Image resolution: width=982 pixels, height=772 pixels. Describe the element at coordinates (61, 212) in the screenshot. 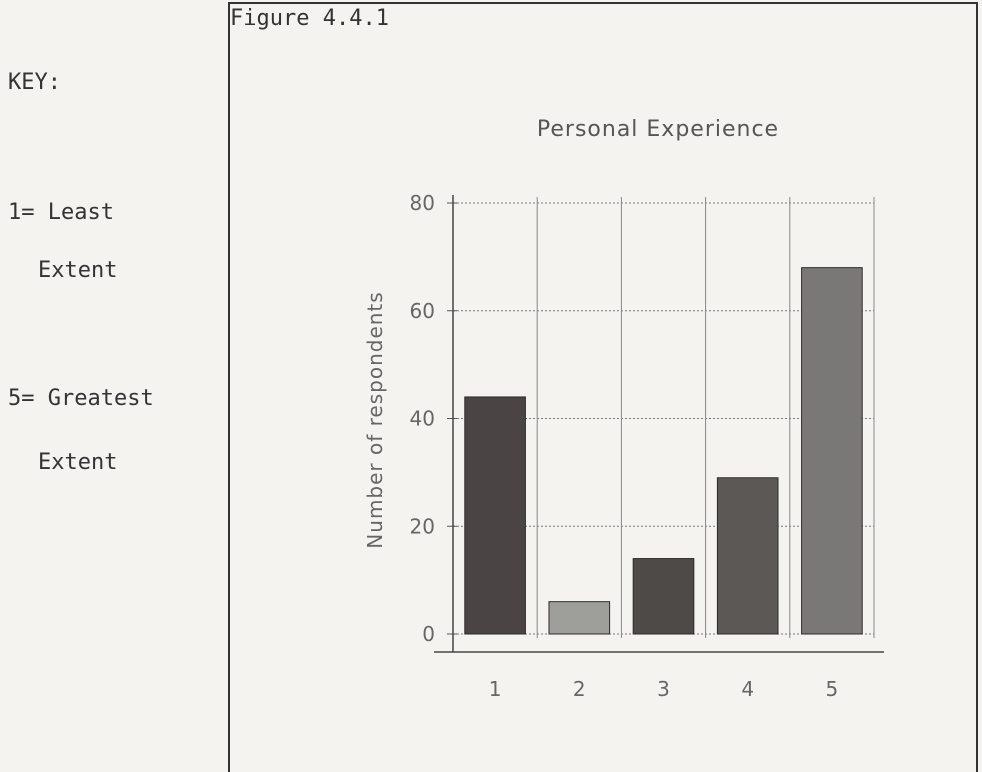

I see `key-least-label: 1= Least` at that location.